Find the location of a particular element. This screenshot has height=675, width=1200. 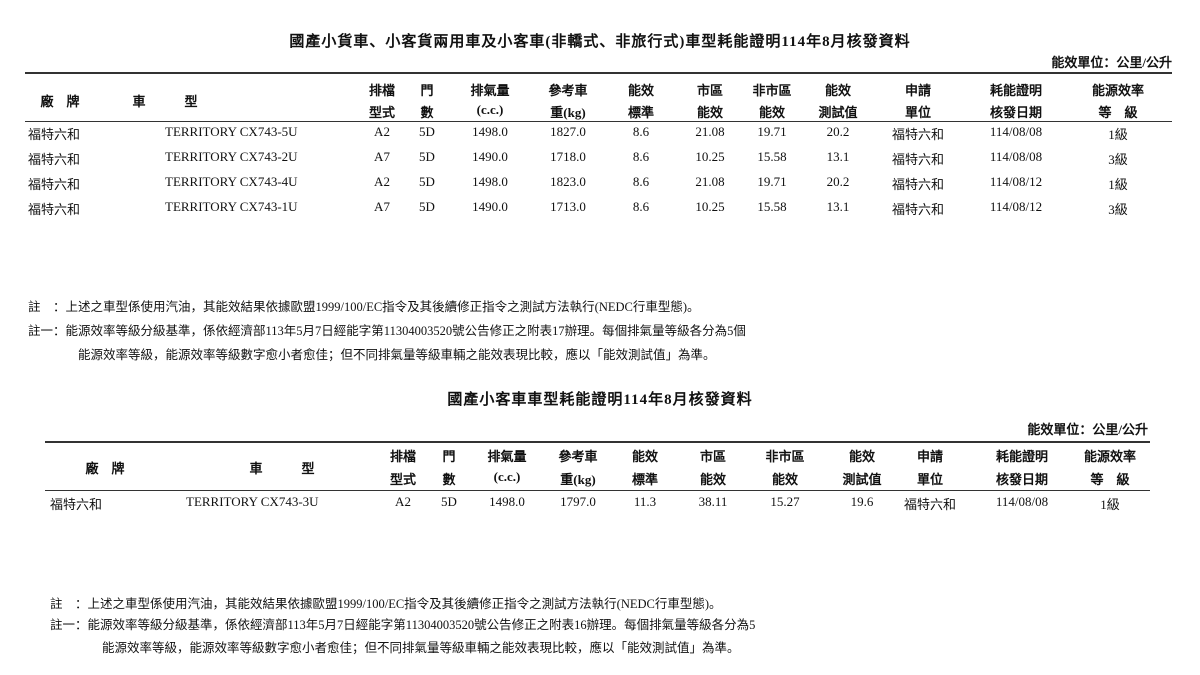

table-cell: TERRITORY CX743-3U is located at coordinates (252, 501).